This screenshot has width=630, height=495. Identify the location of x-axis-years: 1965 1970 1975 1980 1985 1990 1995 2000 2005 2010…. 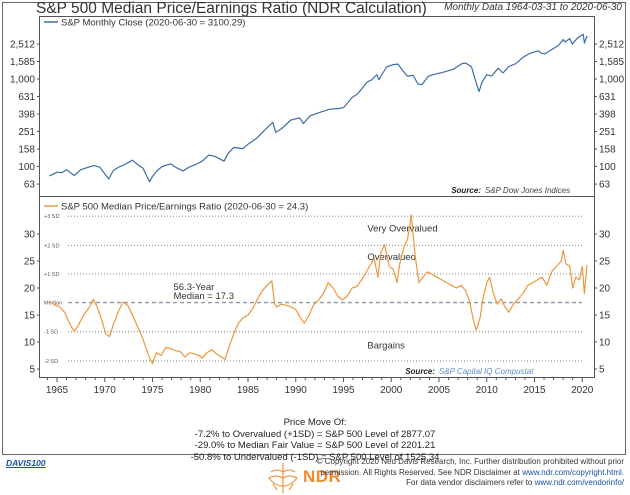
(320, 386).